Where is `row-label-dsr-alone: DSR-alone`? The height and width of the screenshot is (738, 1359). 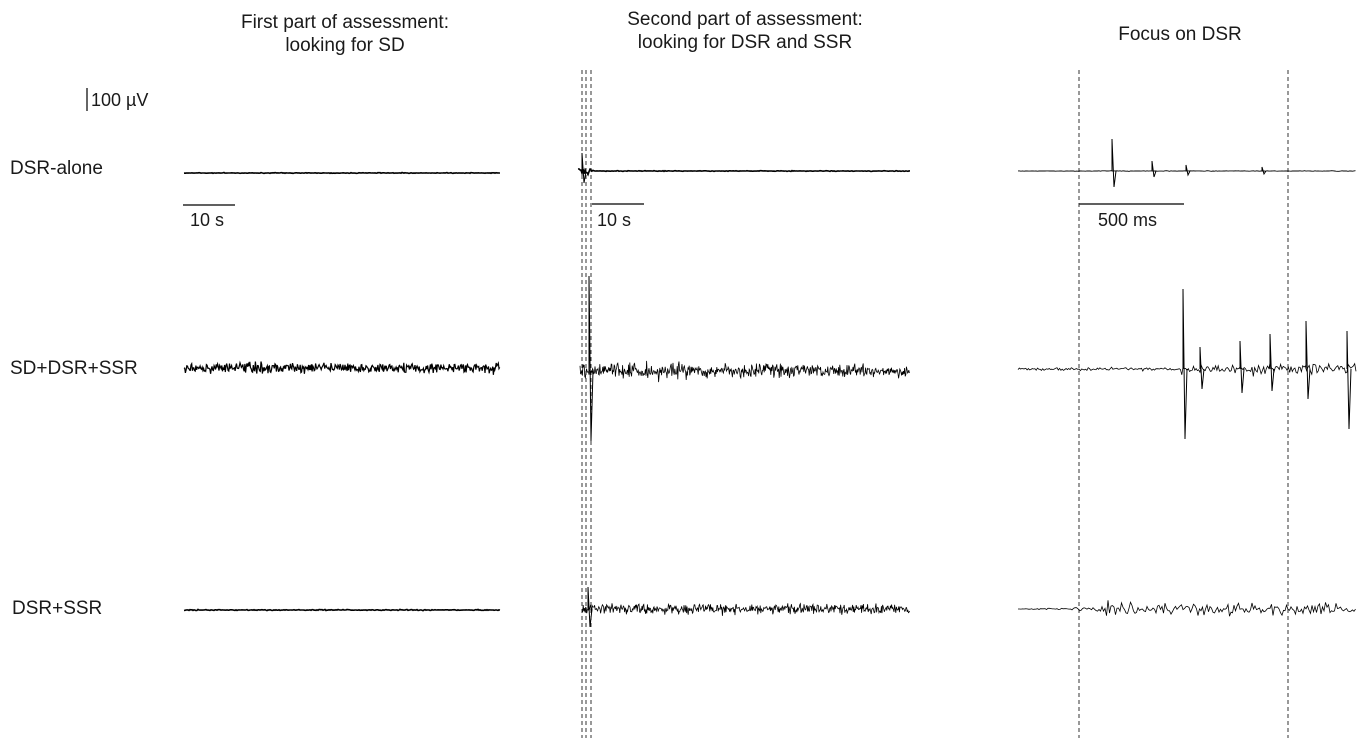 row-label-dsr-alone: DSR-alone is located at coordinates (56, 168).